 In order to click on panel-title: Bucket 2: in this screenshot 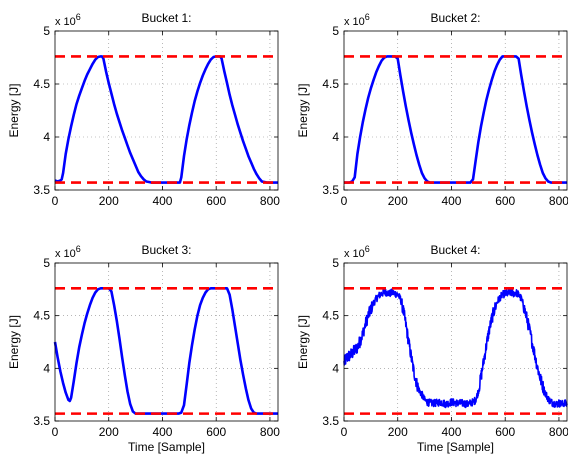, I will do `click(455, 18)`.